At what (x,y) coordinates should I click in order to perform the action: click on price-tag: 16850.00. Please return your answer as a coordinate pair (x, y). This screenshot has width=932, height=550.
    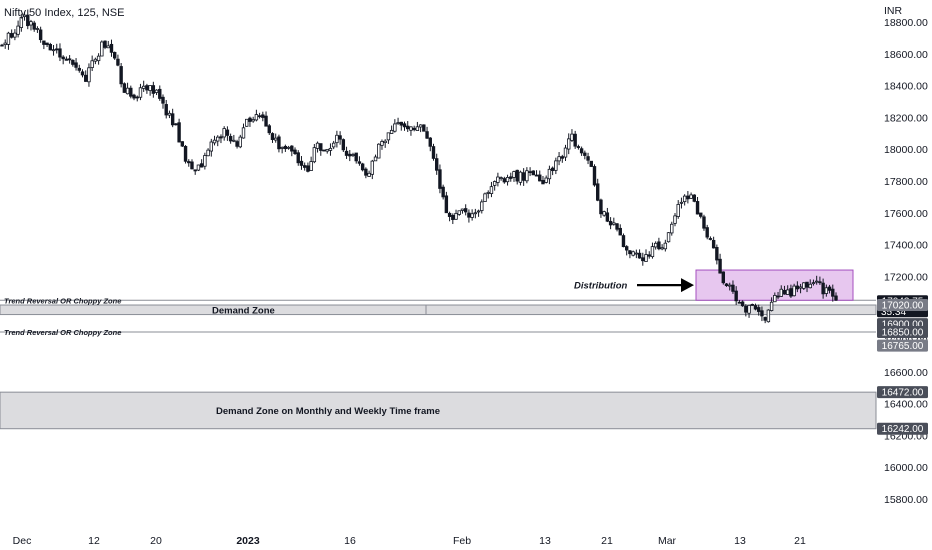
    Looking at the image, I should click on (902, 332).